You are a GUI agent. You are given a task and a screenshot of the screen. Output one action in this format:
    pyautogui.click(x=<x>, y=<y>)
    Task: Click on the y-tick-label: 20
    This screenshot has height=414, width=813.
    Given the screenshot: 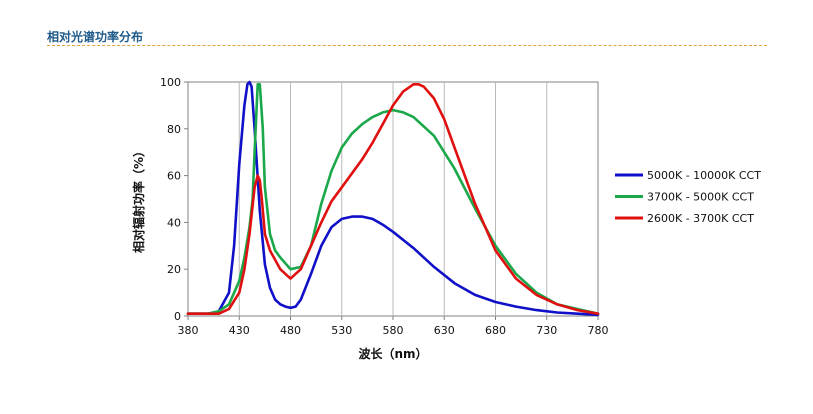 What is the action you would take?
    pyautogui.click(x=174, y=269)
    